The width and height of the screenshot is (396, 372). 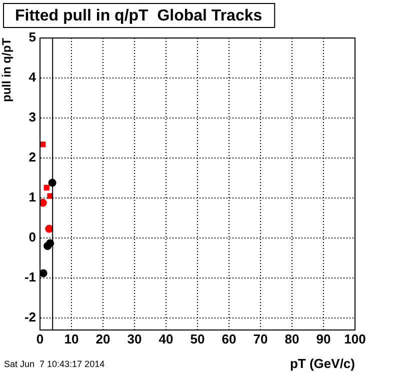 I want to click on y-tick-label: 4, so click(x=32, y=77).